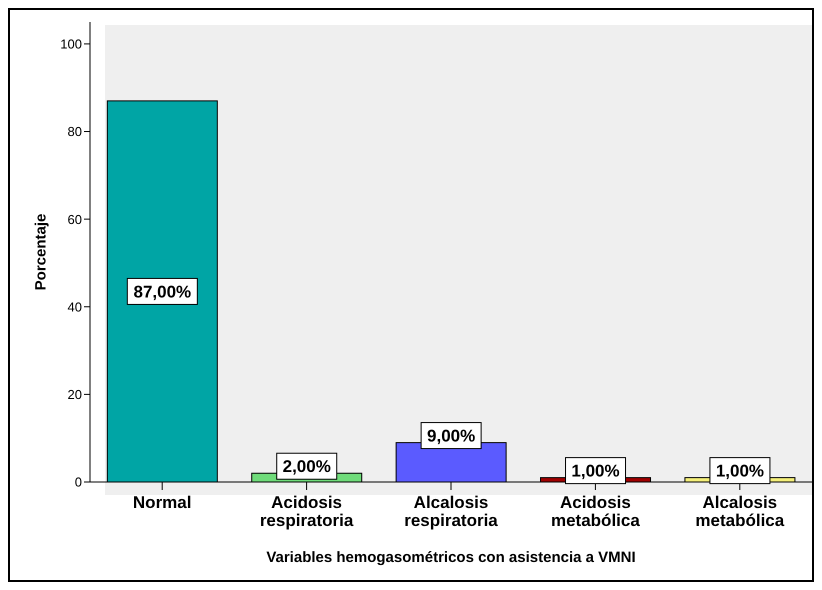  I want to click on y-axis-title: Porcentaje, so click(41, 252).